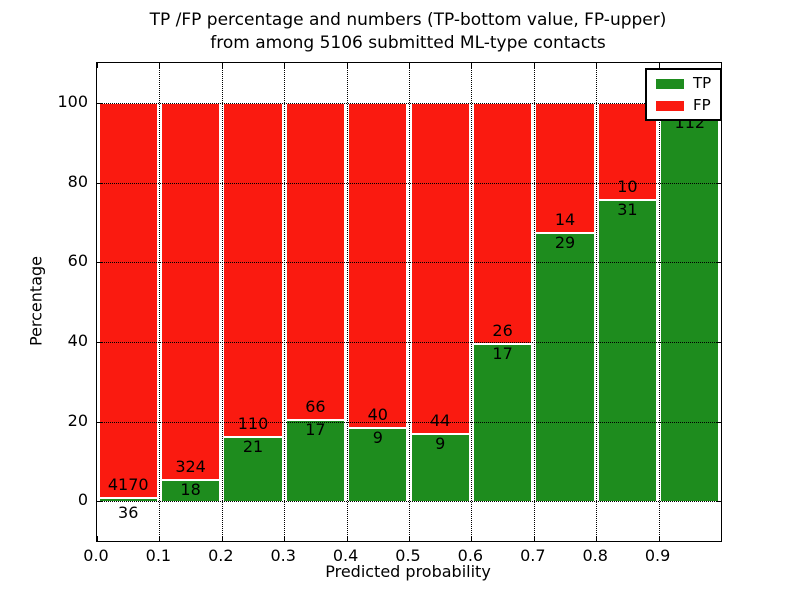  What do you see at coordinates (440, 443) in the screenshot?
I see `tp-count-label: 9` at bounding box center [440, 443].